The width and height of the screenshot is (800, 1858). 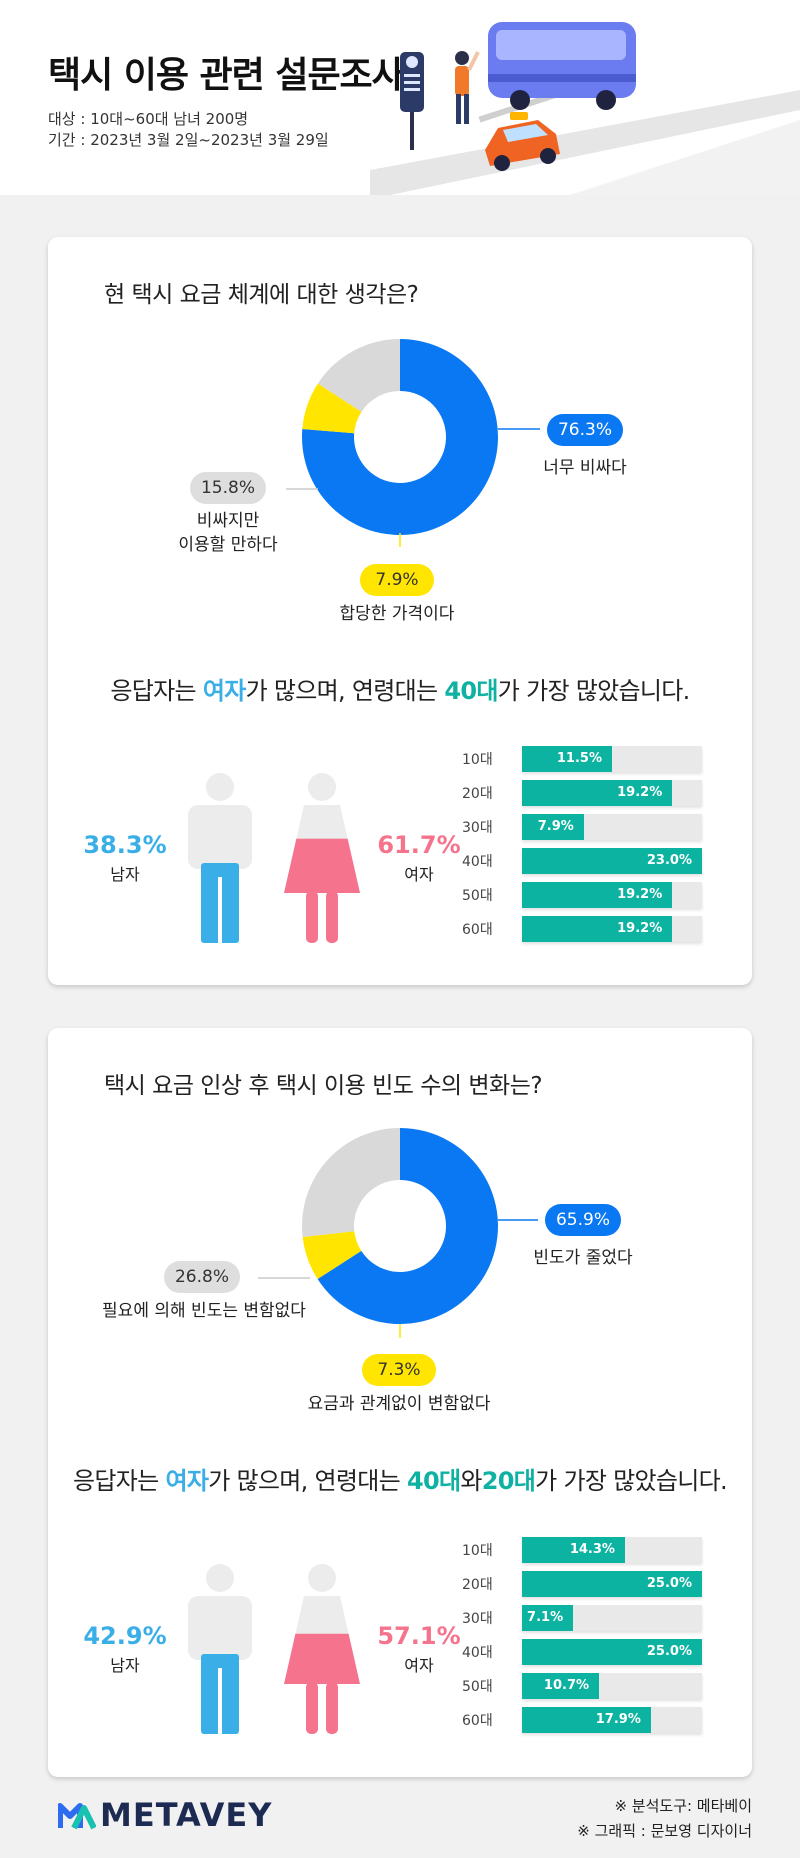 I want to click on bar-track: 14.3%, so click(x=612, y=1550).